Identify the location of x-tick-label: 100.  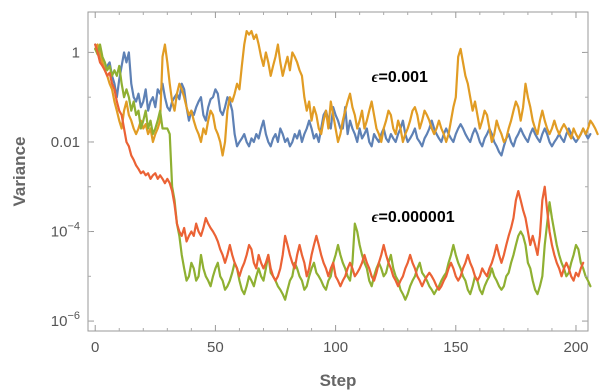
(335, 347).